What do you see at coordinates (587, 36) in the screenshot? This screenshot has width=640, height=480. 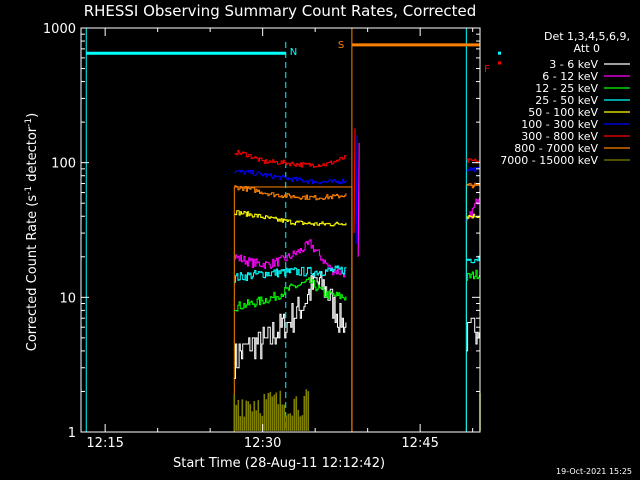 I see `legend-header-line-1: Det 1,3,4,5,6,9,` at bounding box center [587, 36].